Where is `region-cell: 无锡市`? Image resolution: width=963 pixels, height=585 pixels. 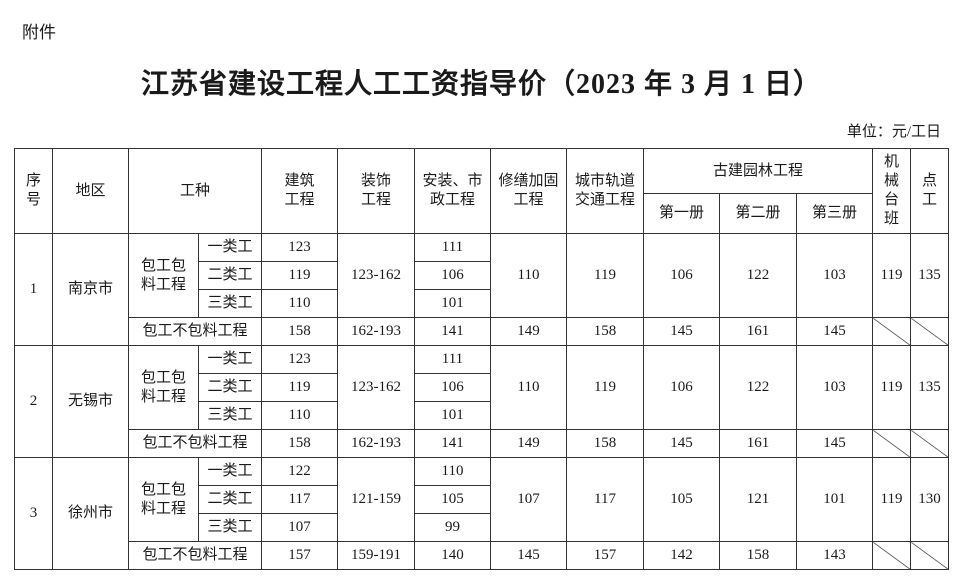 region-cell: 无锡市 is located at coordinates (90, 401).